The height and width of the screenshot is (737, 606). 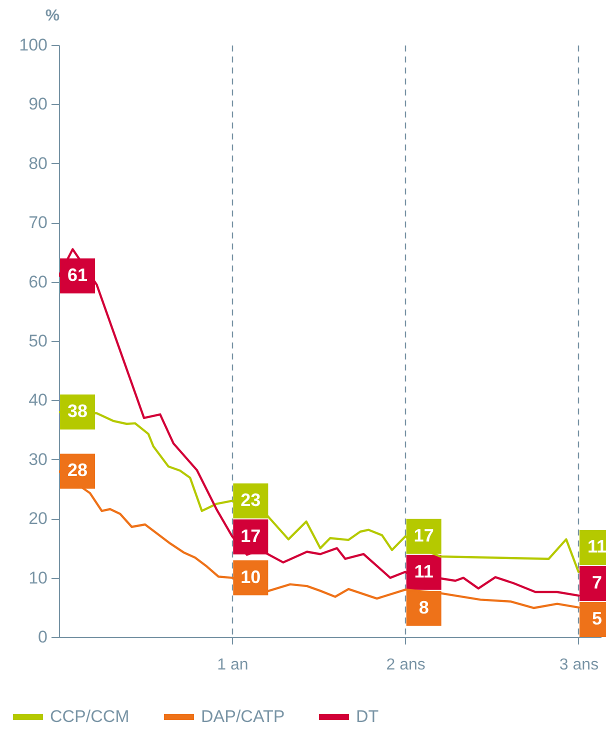 What do you see at coordinates (33, 45) in the screenshot?
I see `y-tick-label: 100` at bounding box center [33, 45].